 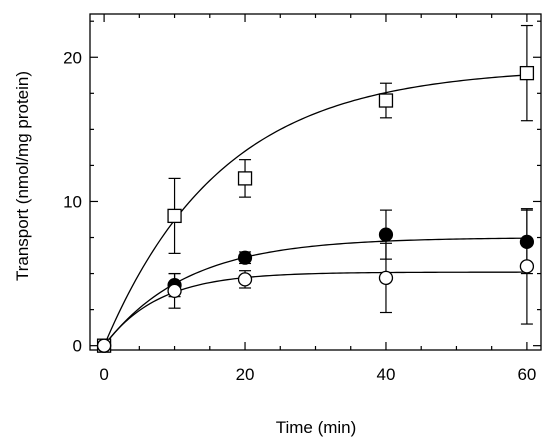 I want to click on y-axis-title: Transport (nmol/mg protein), so click(x=22, y=176).